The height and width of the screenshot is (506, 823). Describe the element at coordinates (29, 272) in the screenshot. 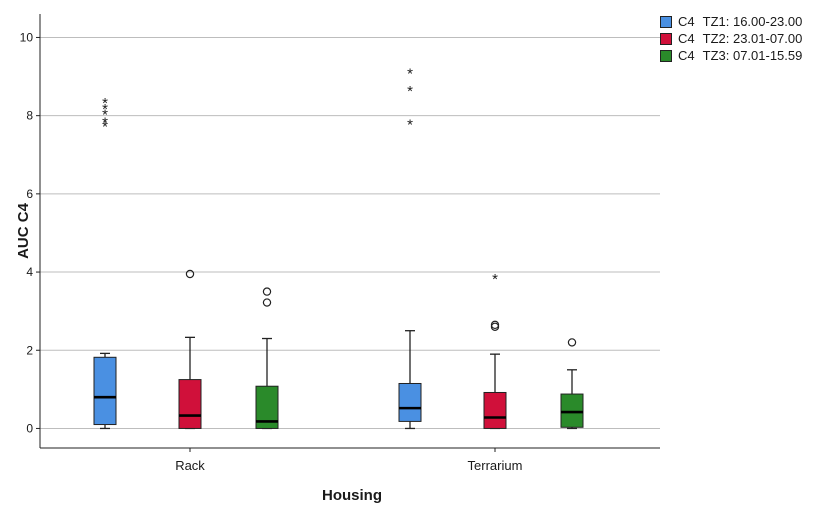

I see `y-tick-label: 4` at that location.